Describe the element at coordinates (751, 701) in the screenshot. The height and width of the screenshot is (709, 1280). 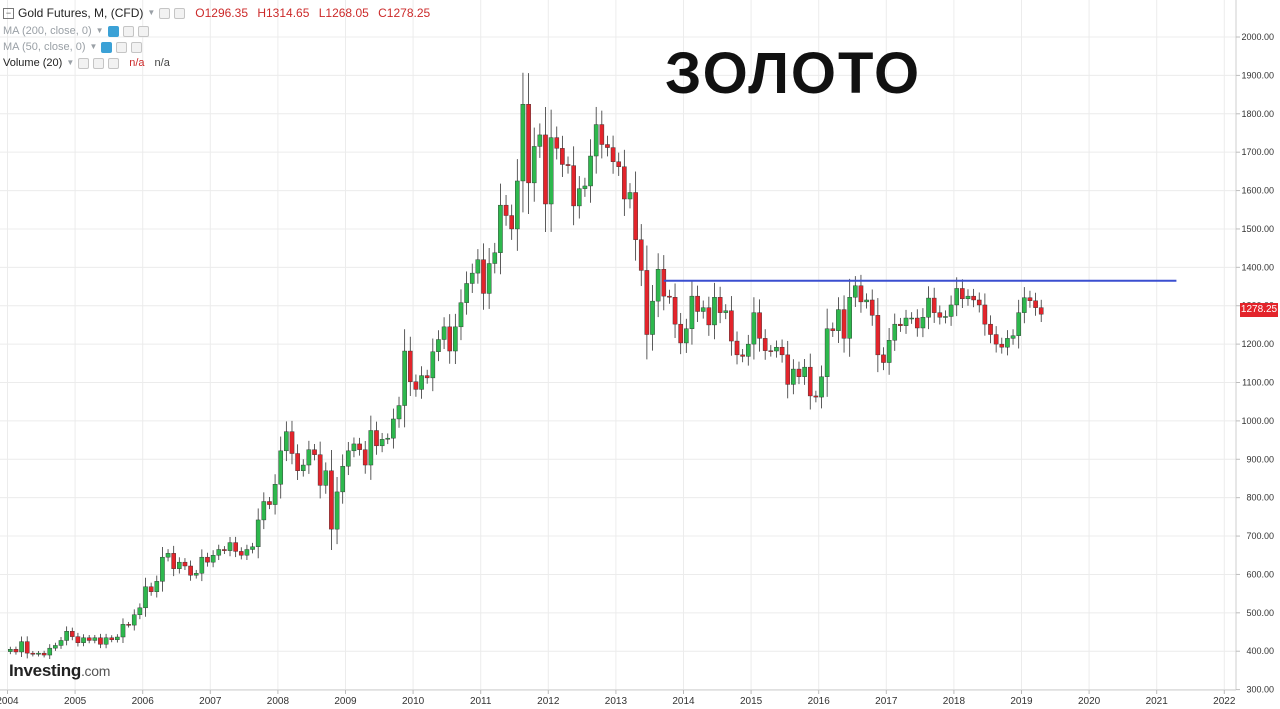
I see `x-tick-label: 2015` at that location.